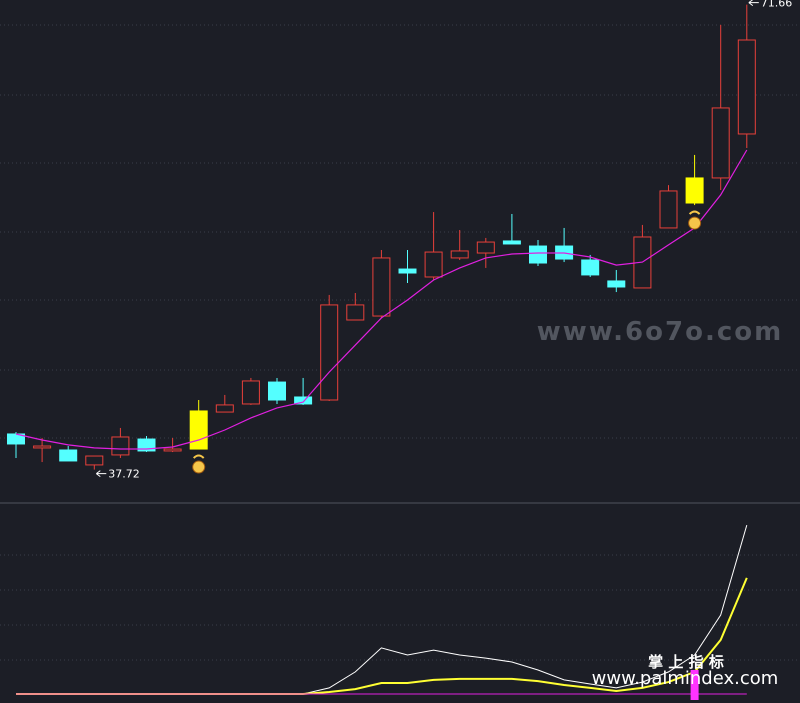  I want to click on price-annotation: 71.66, so click(777, 5).